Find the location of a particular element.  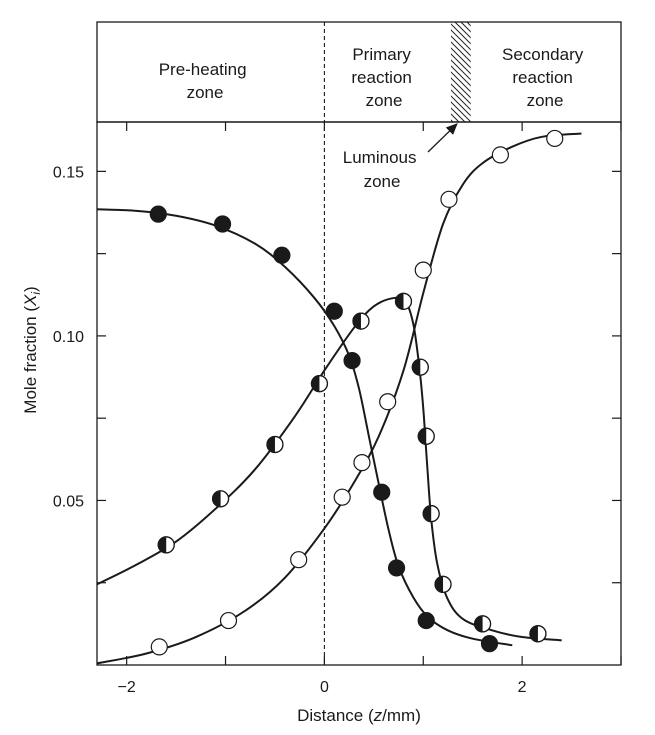

y-axis-label-symbol: X is located at coordinates (30, 300).